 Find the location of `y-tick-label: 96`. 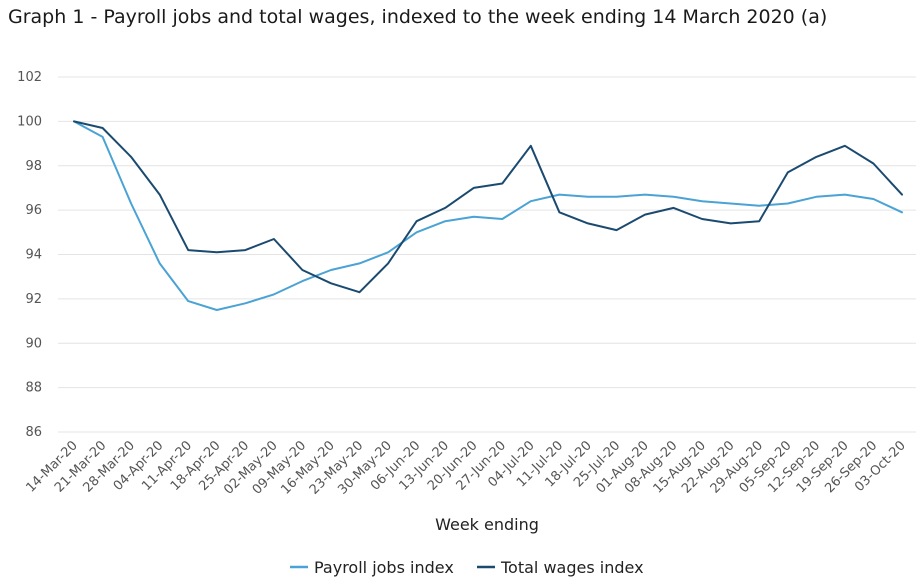

y-tick-label: 96 is located at coordinates (33, 210).